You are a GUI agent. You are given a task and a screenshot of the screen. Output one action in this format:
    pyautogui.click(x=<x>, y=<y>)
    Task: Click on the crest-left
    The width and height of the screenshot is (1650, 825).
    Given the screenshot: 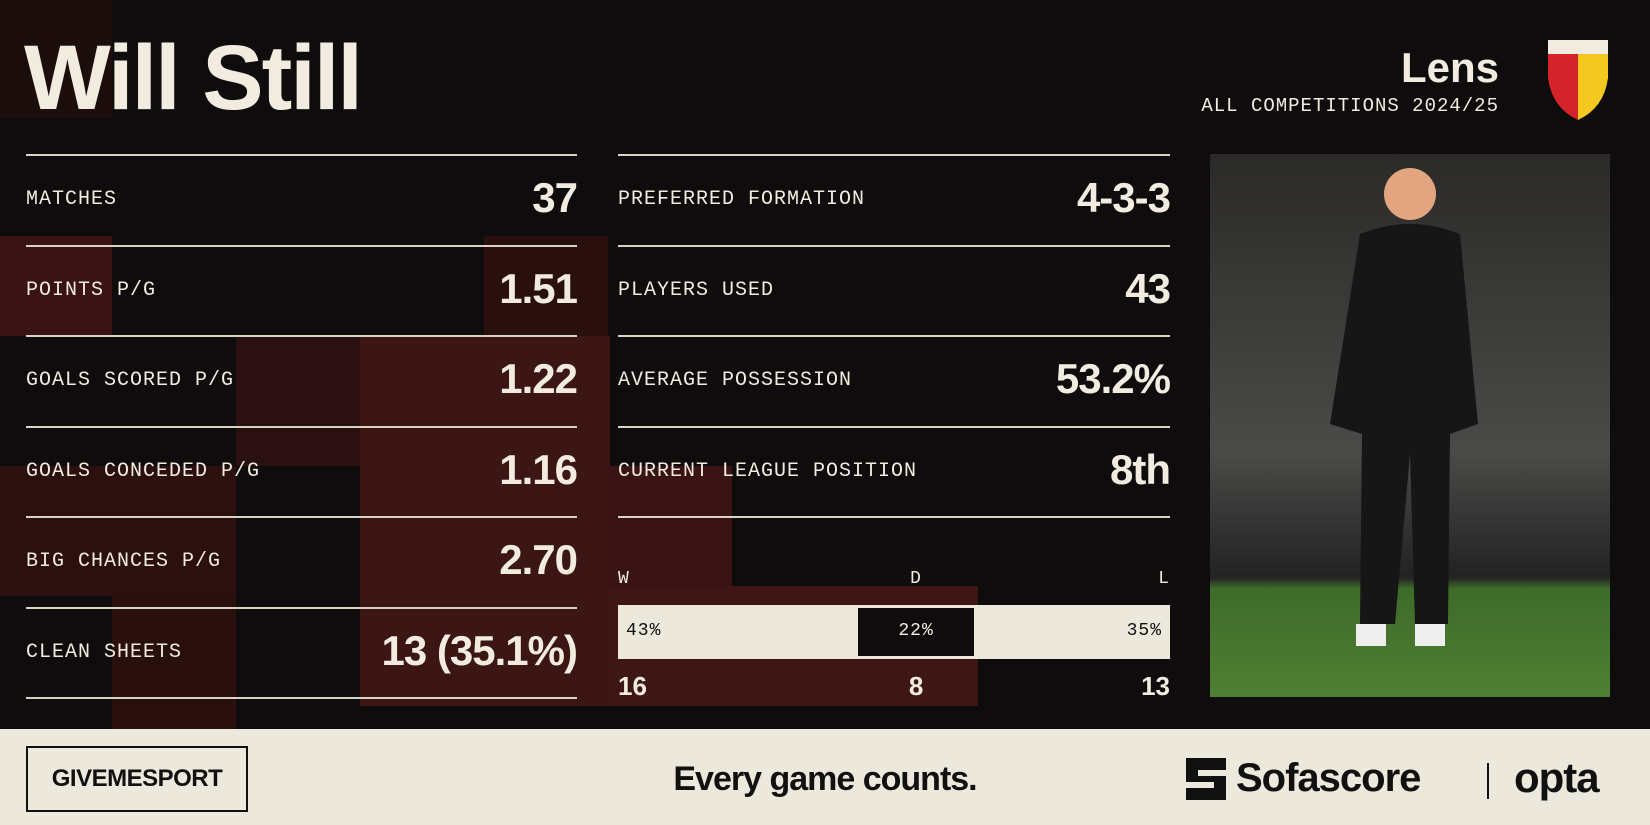 What is the action you would take?
    pyautogui.click(x=1563, y=87)
    